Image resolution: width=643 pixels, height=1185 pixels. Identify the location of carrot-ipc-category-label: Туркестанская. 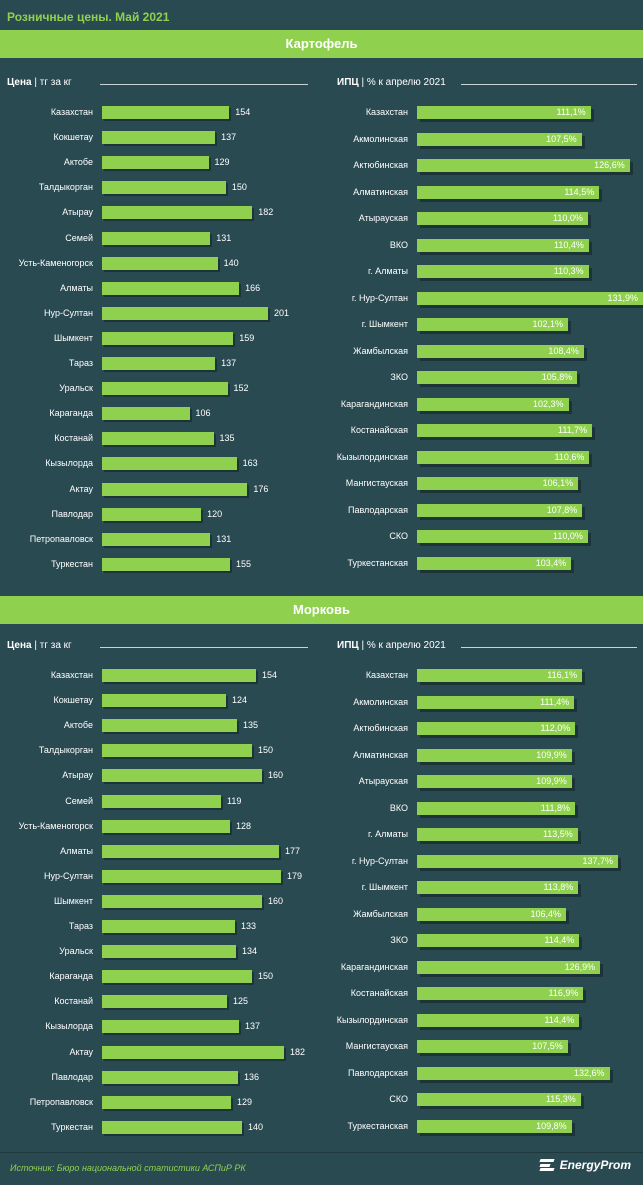
(377, 1125).